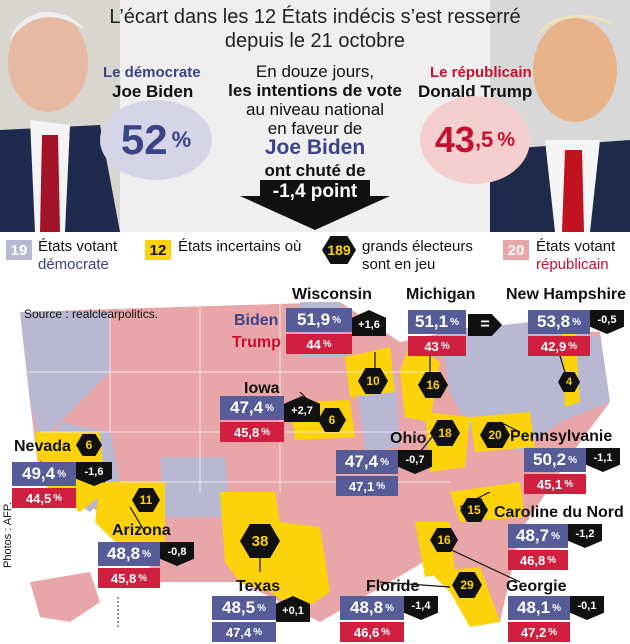 This screenshot has height=644, width=630. What do you see at coordinates (367, 462) in the screenshot?
I see `ohio-biden: 47,4%` at bounding box center [367, 462].